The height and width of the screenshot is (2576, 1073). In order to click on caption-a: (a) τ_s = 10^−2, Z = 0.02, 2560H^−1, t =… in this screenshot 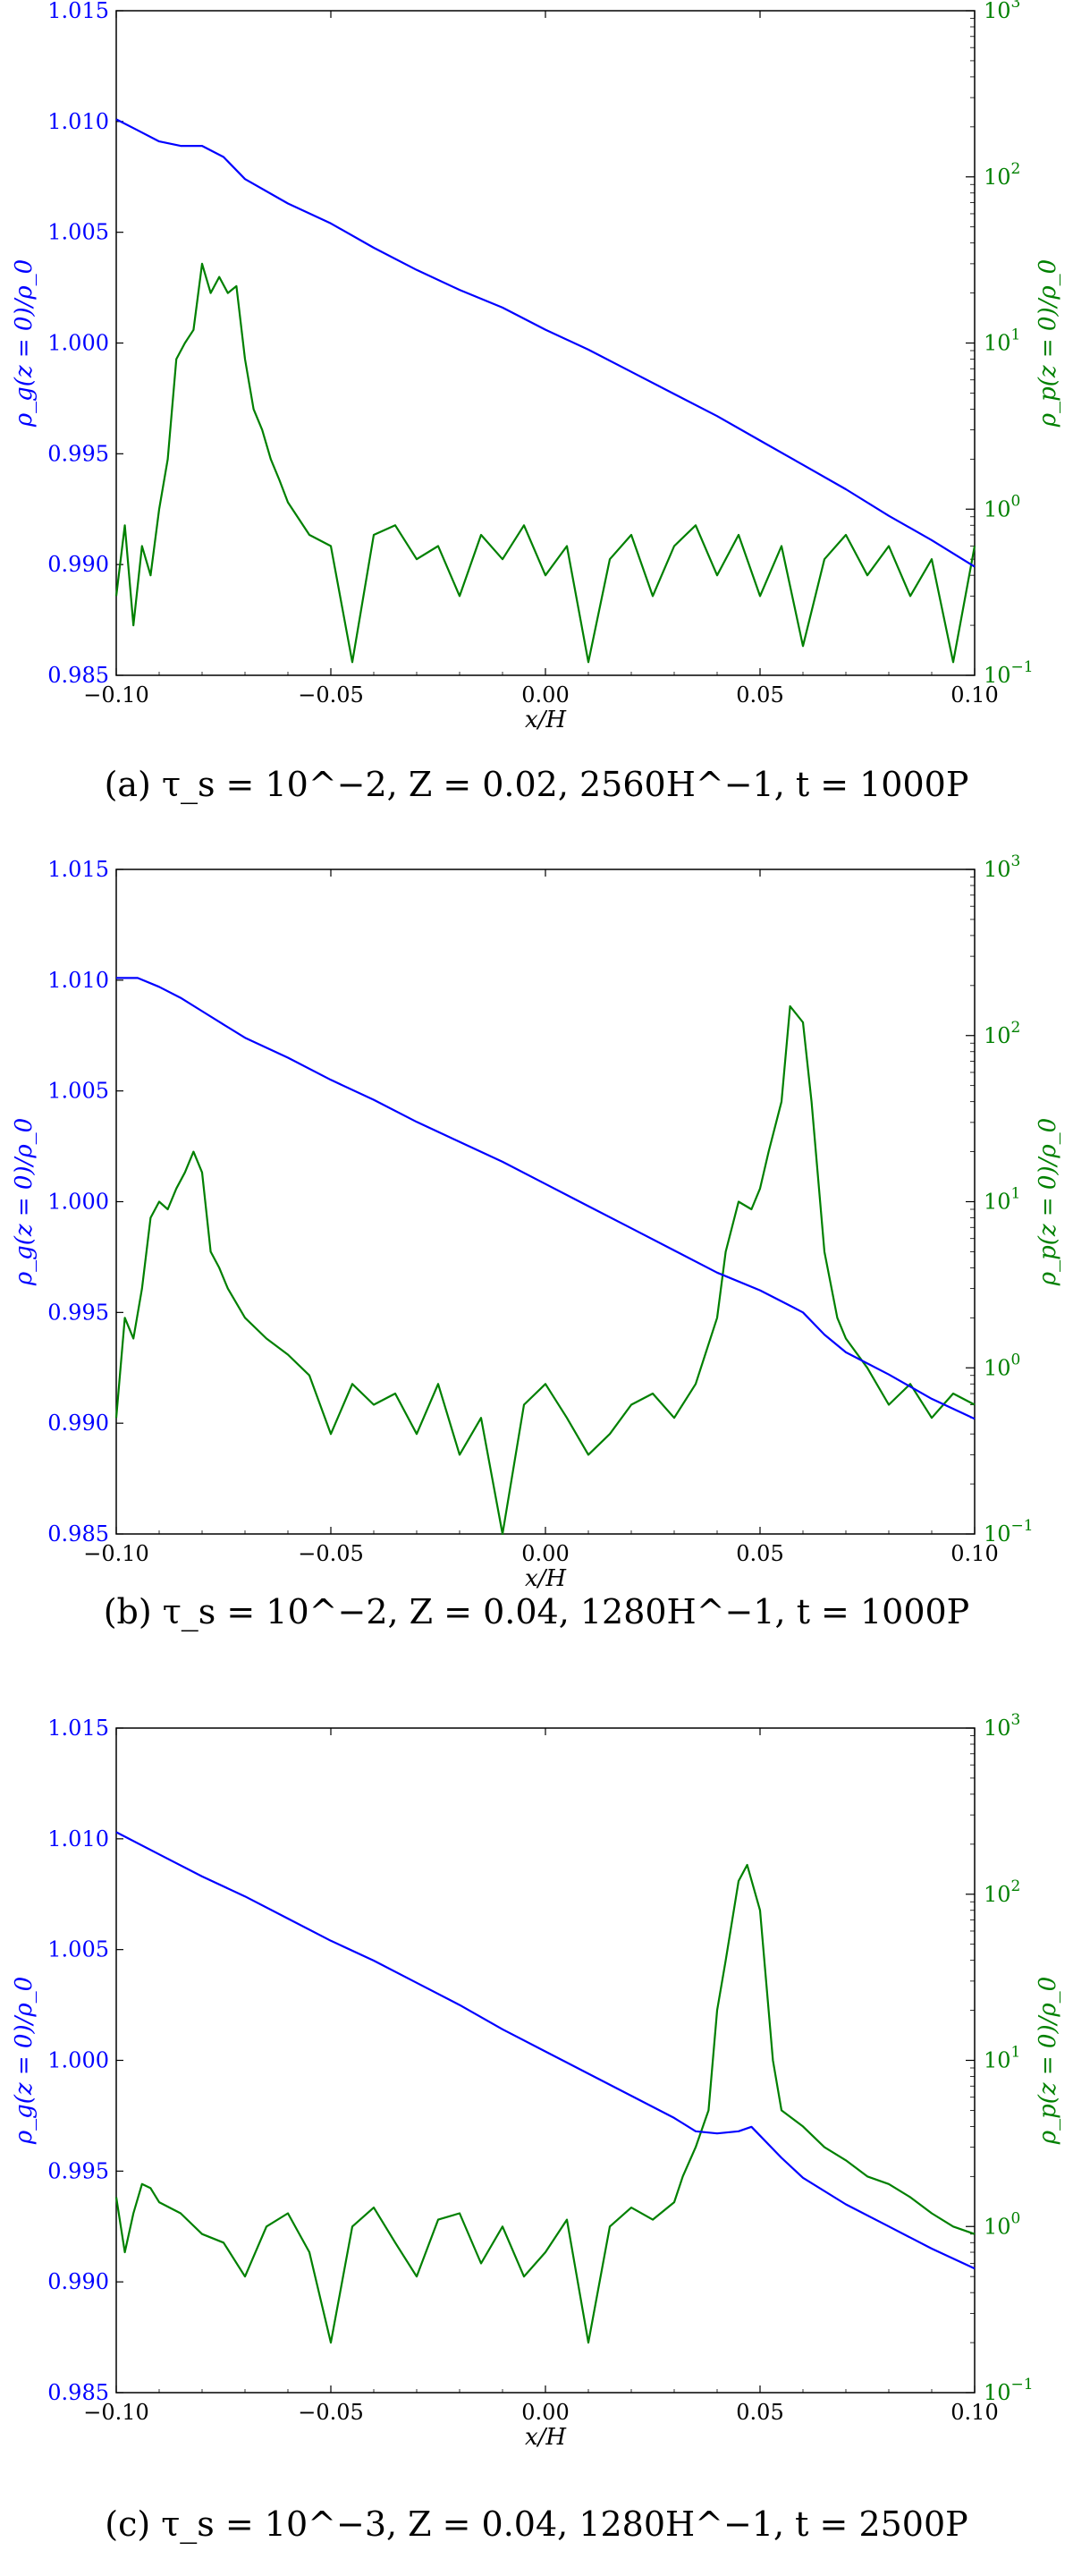, I will do `click(536, 784)`.